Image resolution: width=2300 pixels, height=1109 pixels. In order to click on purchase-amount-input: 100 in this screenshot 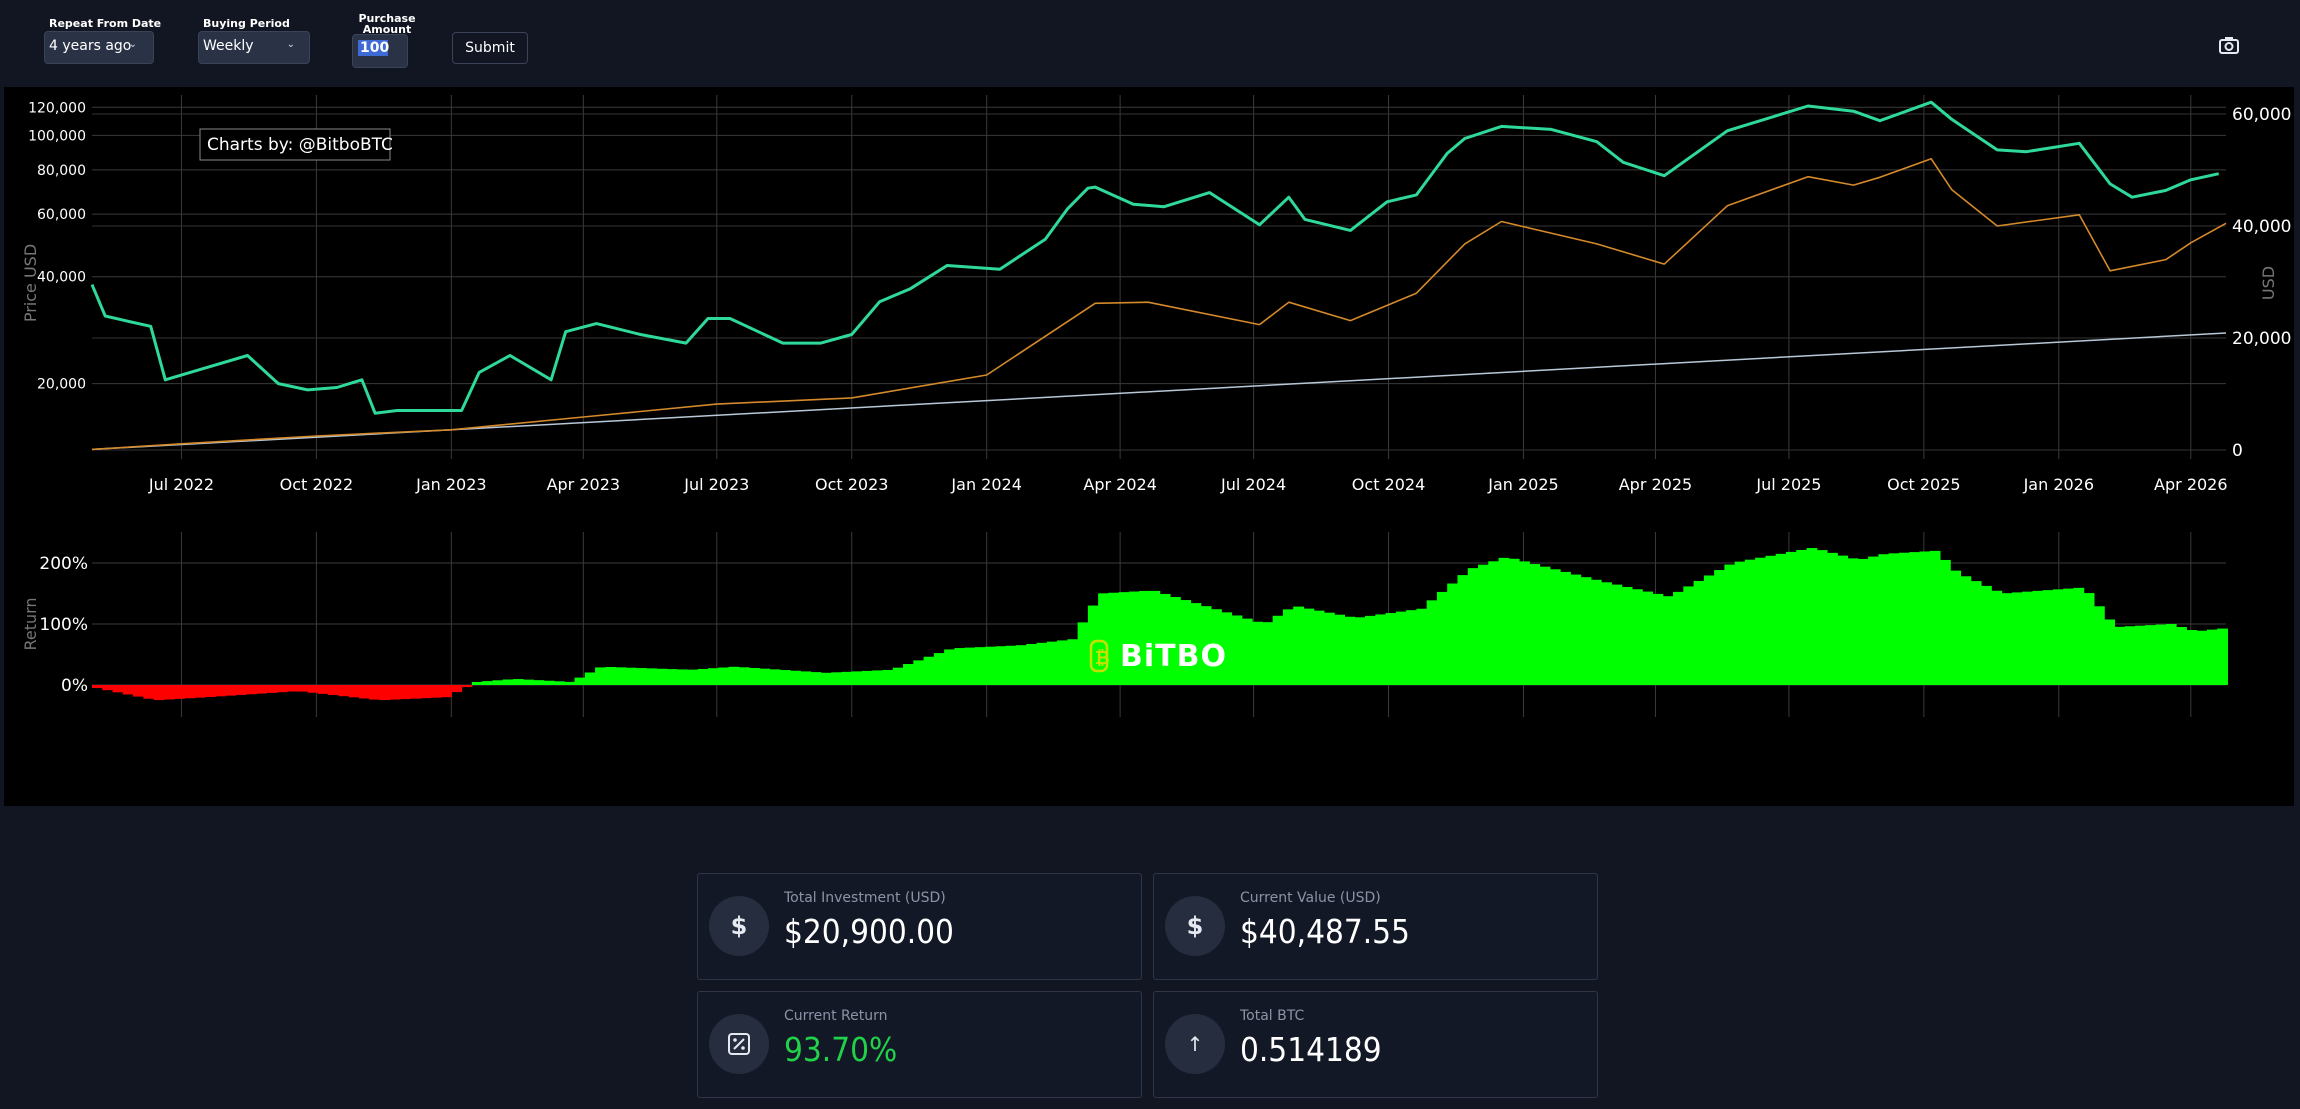, I will do `click(380, 51)`.